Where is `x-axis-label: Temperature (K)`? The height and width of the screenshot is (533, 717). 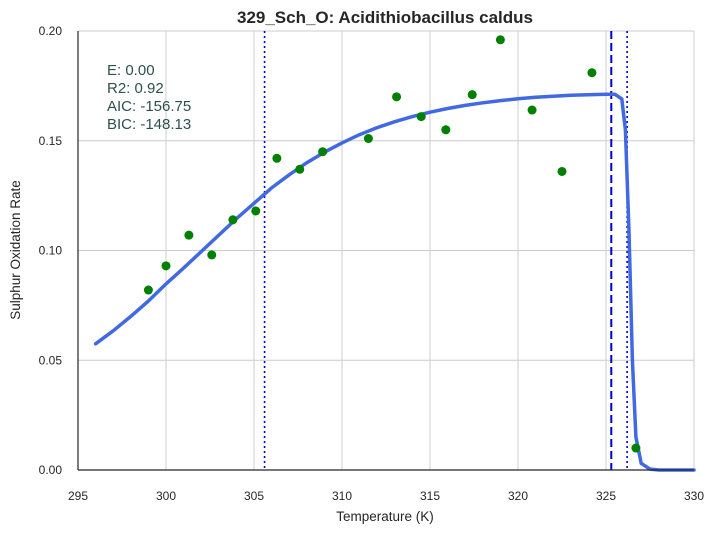
x-axis-label: Temperature (K) is located at coordinates (385, 516).